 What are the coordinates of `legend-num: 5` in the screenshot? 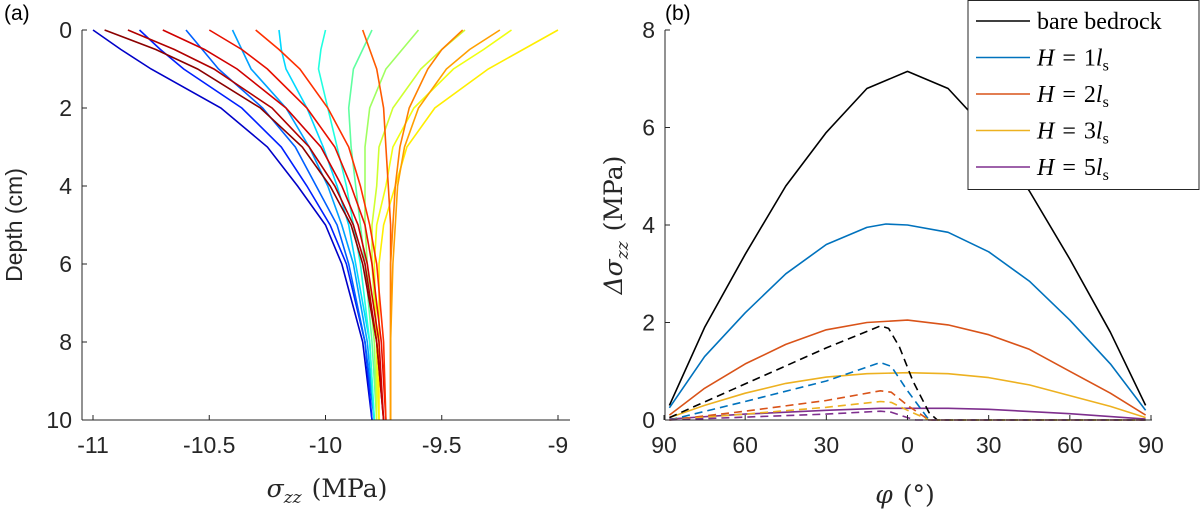 It's located at (1090, 168).